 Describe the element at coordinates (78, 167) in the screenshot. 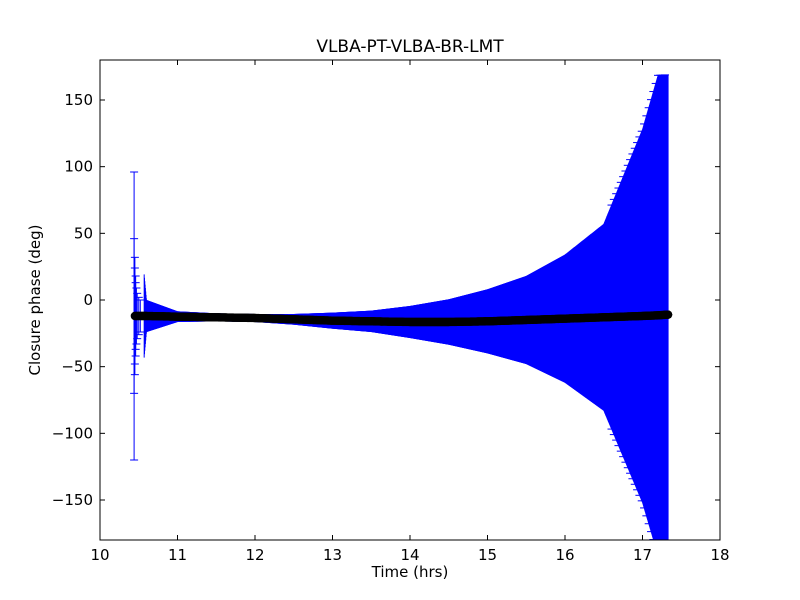

I see `y-tick-label: 100` at that location.